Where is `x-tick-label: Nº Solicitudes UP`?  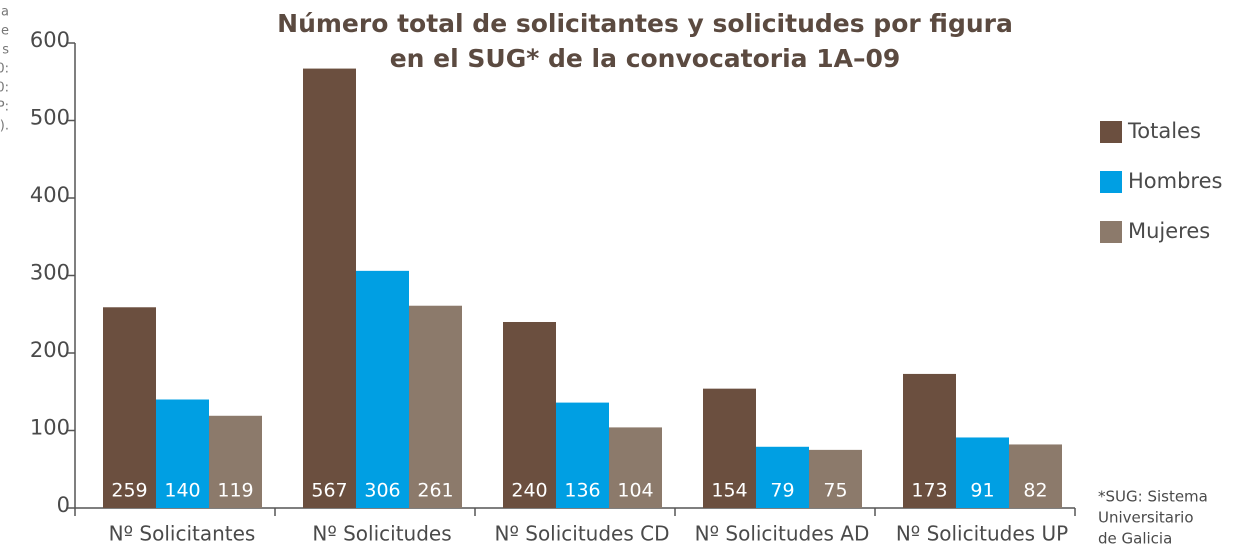
x-tick-label: Nº Solicitudes UP is located at coordinates (982, 534).